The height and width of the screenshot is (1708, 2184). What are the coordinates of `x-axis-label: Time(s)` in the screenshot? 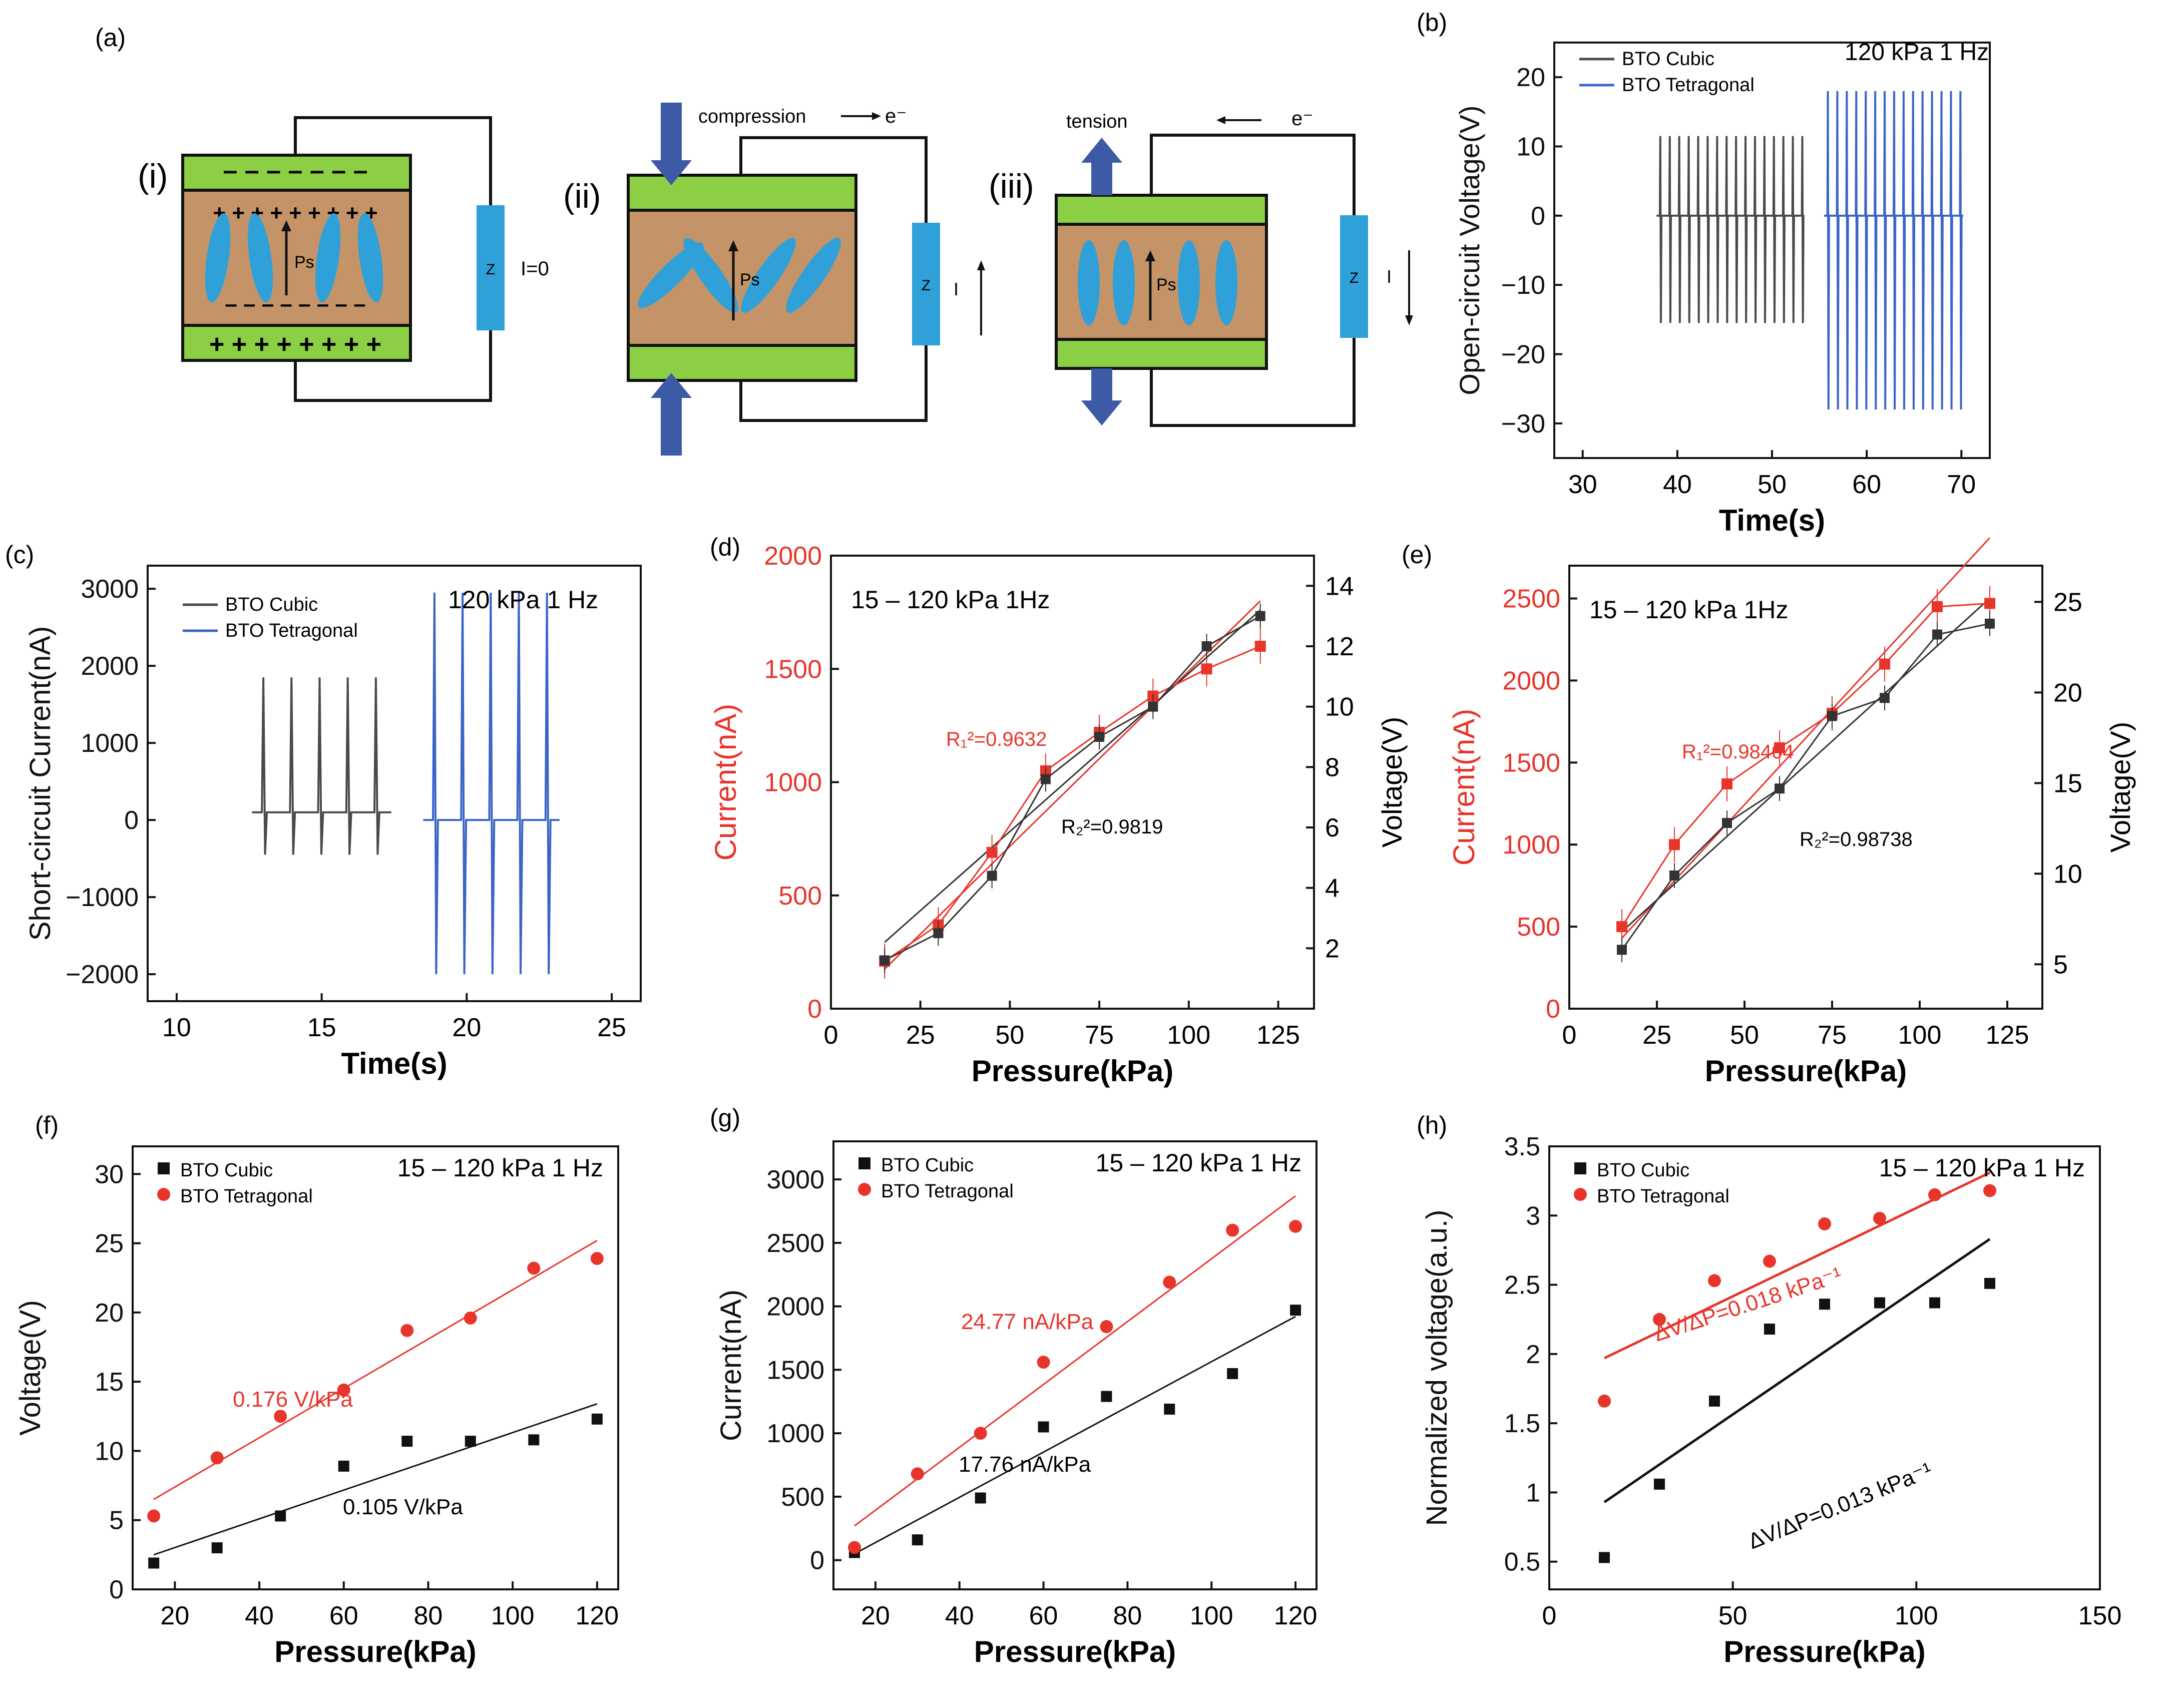 It's located at (1772, 520).